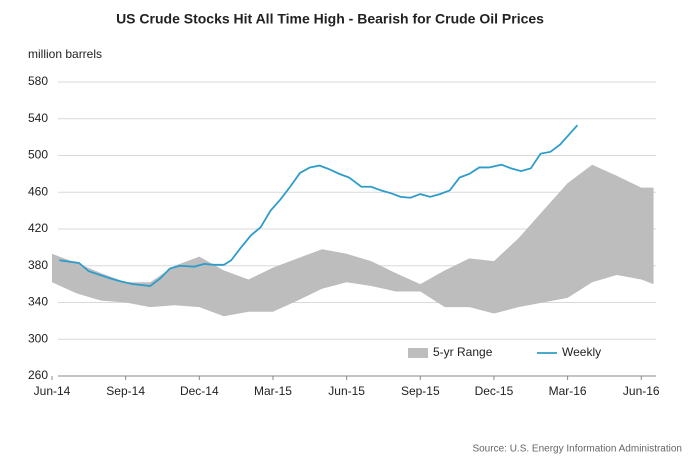 The height and width of the screenshot is (461, 689). Describe the element at coordinates (346, 391) in the screenshot. I see `x-tick-label: Jun-15` at that location.